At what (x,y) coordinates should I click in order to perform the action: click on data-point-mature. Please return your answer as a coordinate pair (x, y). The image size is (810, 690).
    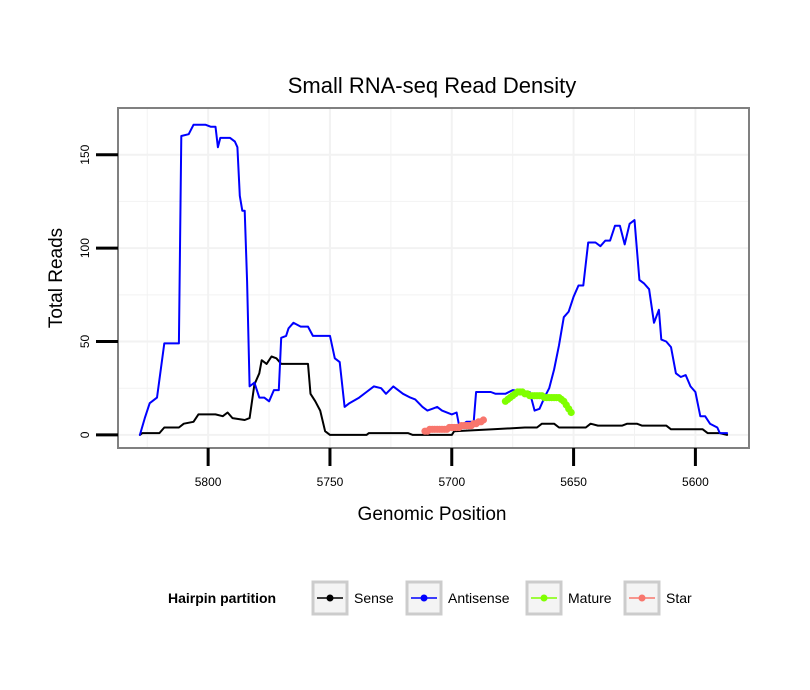
    Looking at the image, I should click on (571, 412).